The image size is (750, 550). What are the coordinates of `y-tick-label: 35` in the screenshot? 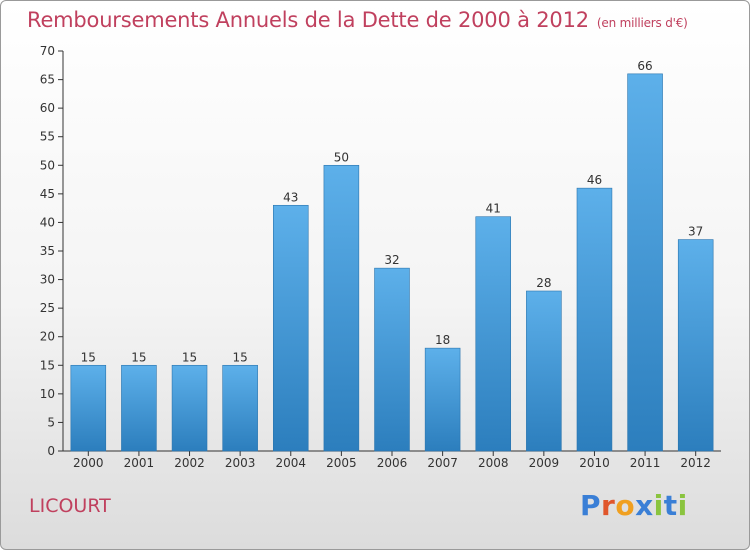 It's located at (47, 251).